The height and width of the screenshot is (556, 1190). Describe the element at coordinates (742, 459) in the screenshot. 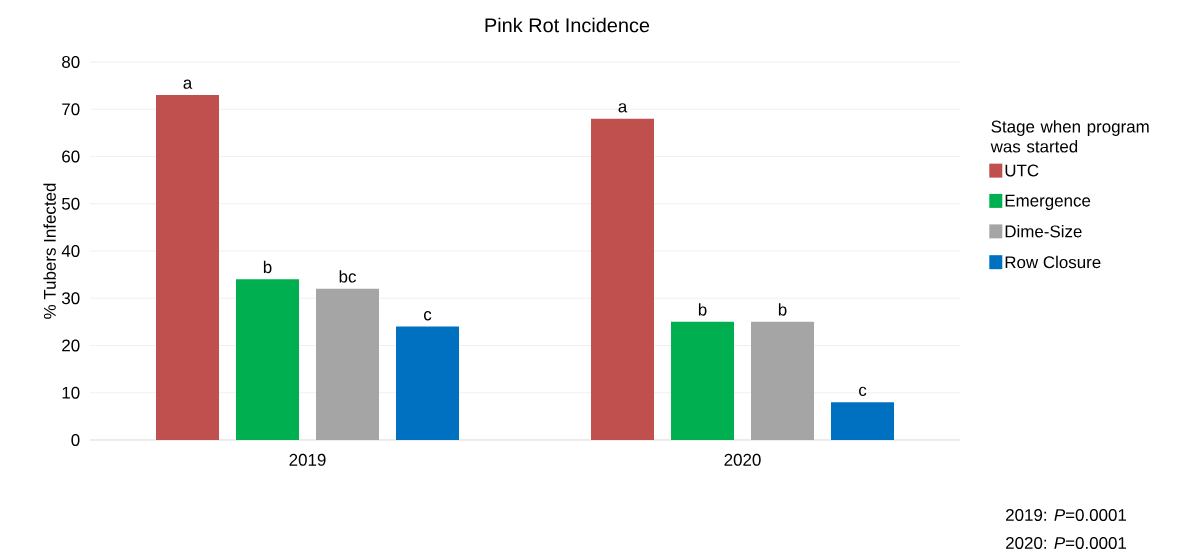

I see `x-tick-label: 2020` at that location.